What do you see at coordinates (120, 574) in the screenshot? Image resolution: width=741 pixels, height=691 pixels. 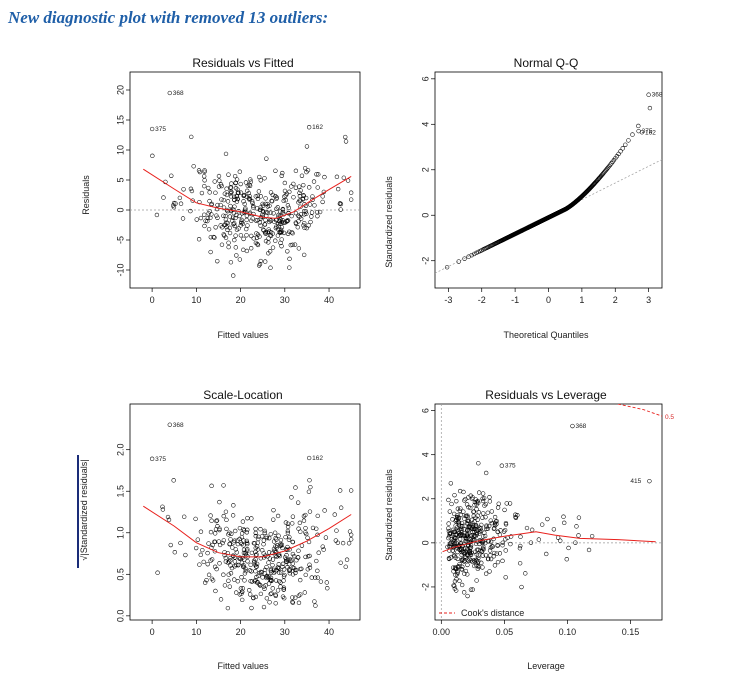 I see `y-tick-label: 0.5` at bounding box center [120, 574].